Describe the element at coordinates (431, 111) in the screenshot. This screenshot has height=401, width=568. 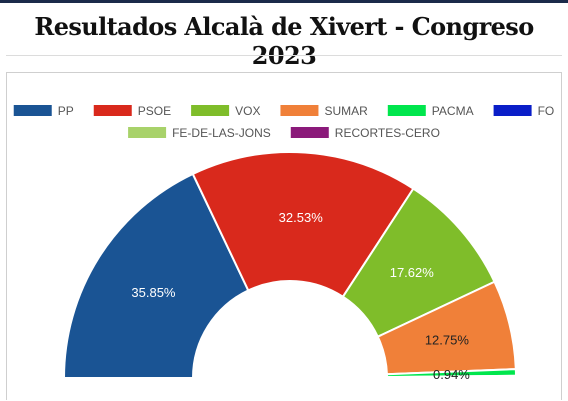
I see `legend-item-pacma: PACMA` at that location.